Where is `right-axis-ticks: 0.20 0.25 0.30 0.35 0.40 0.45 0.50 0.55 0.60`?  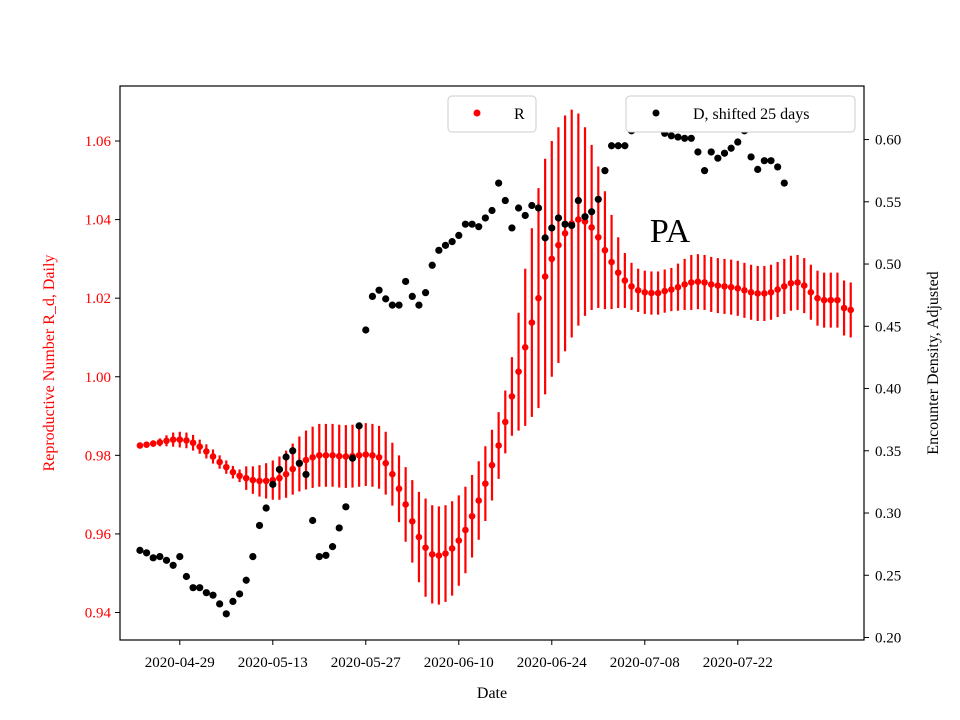
right-axis-ticks: 0.20 0.25 0.30 0.35 0.40 0.45 0.50 0.55 0.60 is located at coordinates (882, 390).